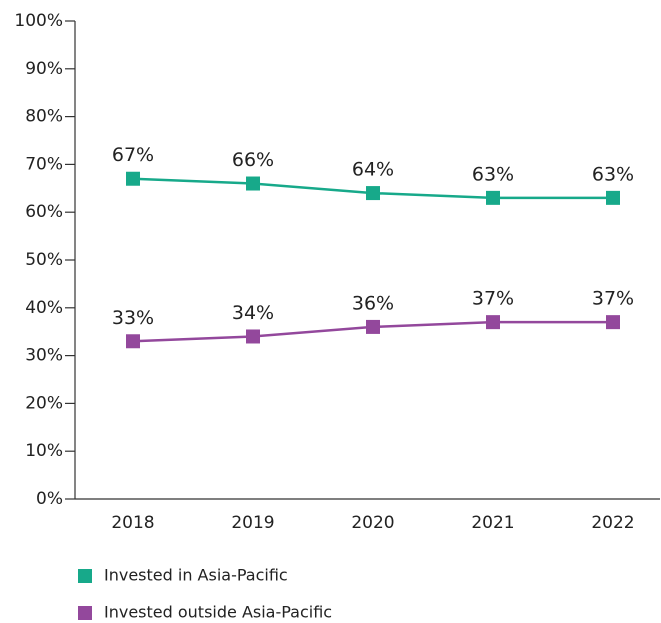 The height and width of the screenshot is (623, 661). Describe the element at coordinates (44, 308) in the screenshot. I see `y-tick-label: 40%` at that location.